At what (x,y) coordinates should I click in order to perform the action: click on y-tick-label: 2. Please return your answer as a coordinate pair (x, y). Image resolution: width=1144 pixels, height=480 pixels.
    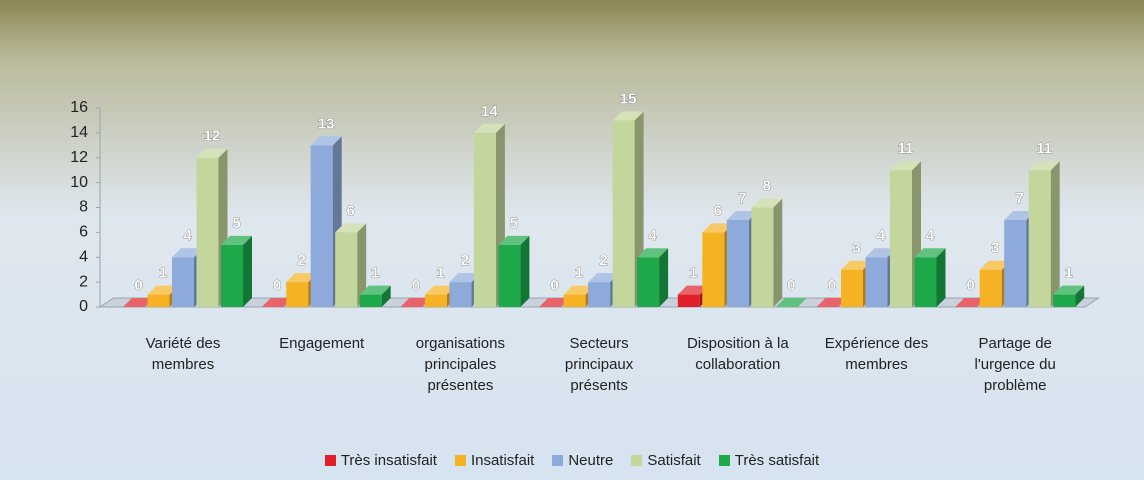
    Looking at the image, I should click on (83, 281).